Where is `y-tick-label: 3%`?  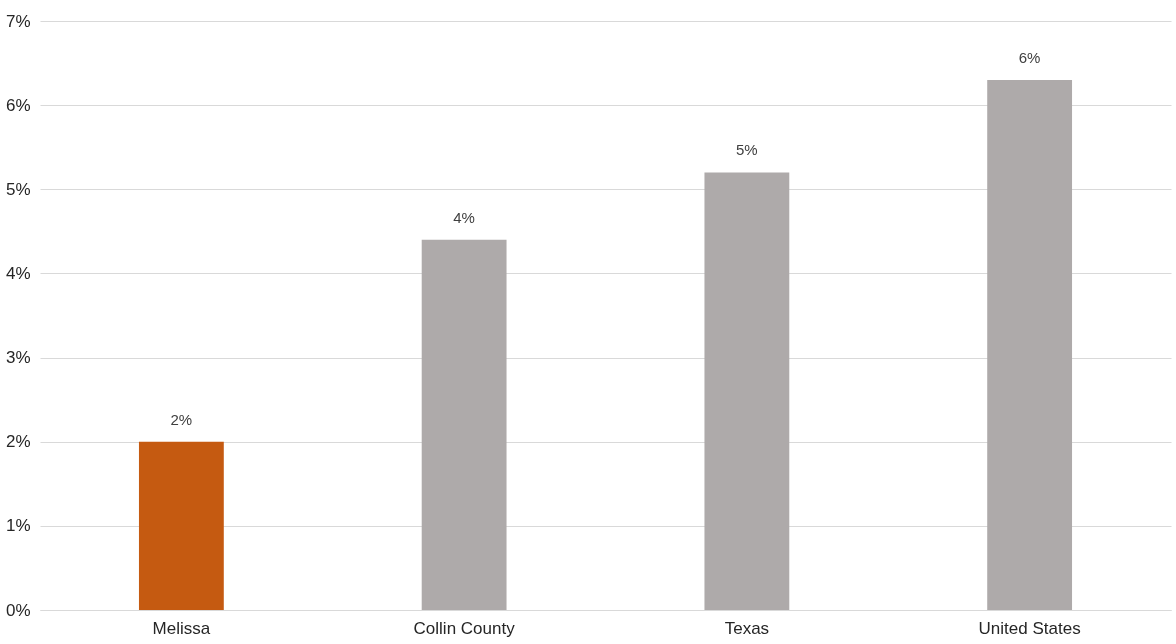
y-tick-label: 3% is located at coordinates (18, 358).